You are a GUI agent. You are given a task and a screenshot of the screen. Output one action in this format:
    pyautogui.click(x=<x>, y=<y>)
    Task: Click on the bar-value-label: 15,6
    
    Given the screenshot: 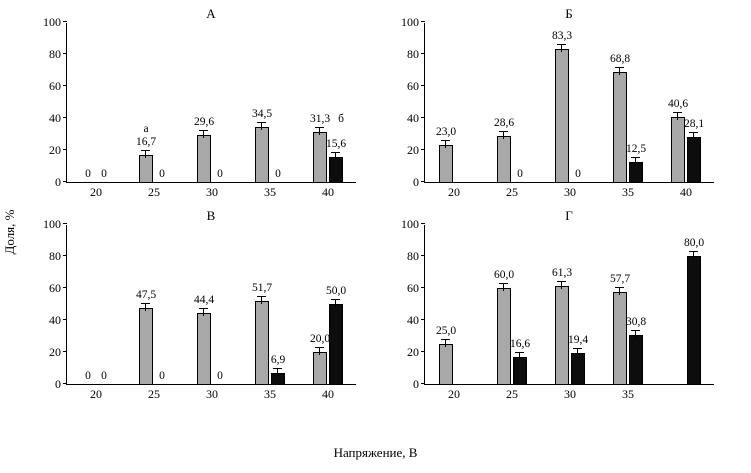 What is the action you would take?
    pyautogui.click(x=336, y=144)
    